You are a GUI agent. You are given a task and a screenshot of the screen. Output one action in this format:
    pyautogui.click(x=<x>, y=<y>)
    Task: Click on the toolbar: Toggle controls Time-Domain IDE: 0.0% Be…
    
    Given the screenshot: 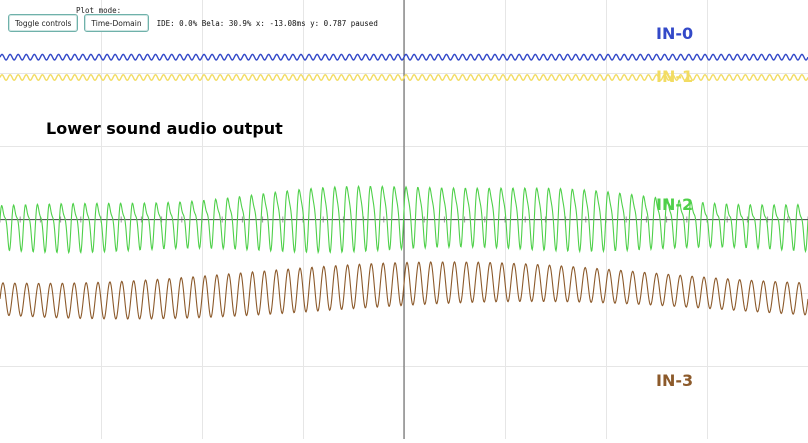 What is the action you would take?
    pyautogui.click(x=193, y=23)
    